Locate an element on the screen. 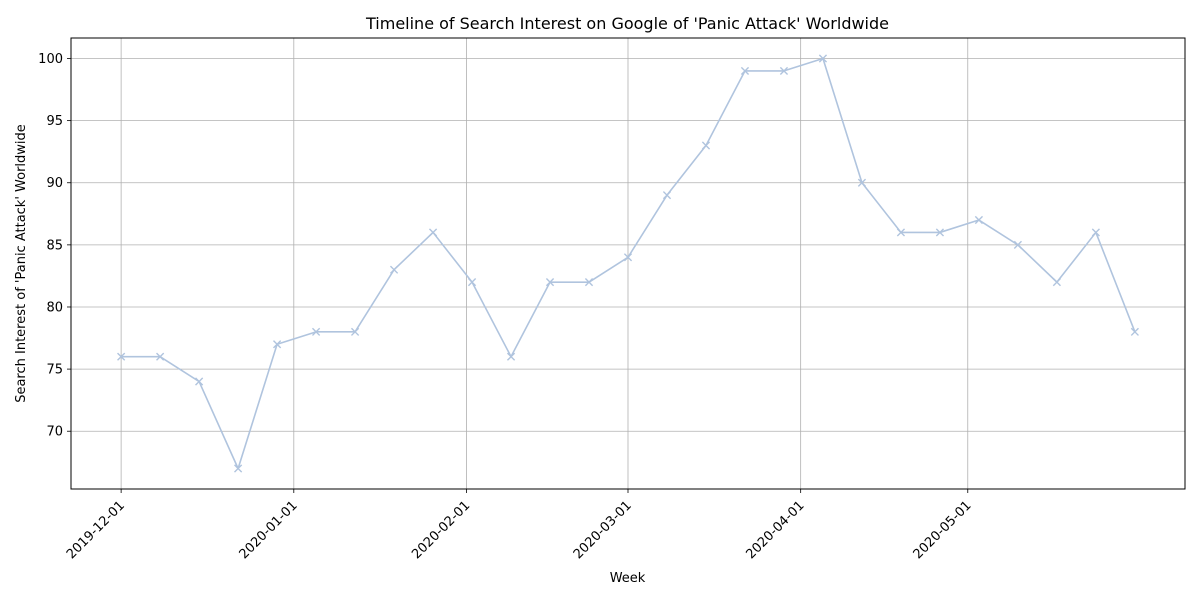 The image size is (1200, 600). x-axis-label: Week is located at coordinates (628, 578).